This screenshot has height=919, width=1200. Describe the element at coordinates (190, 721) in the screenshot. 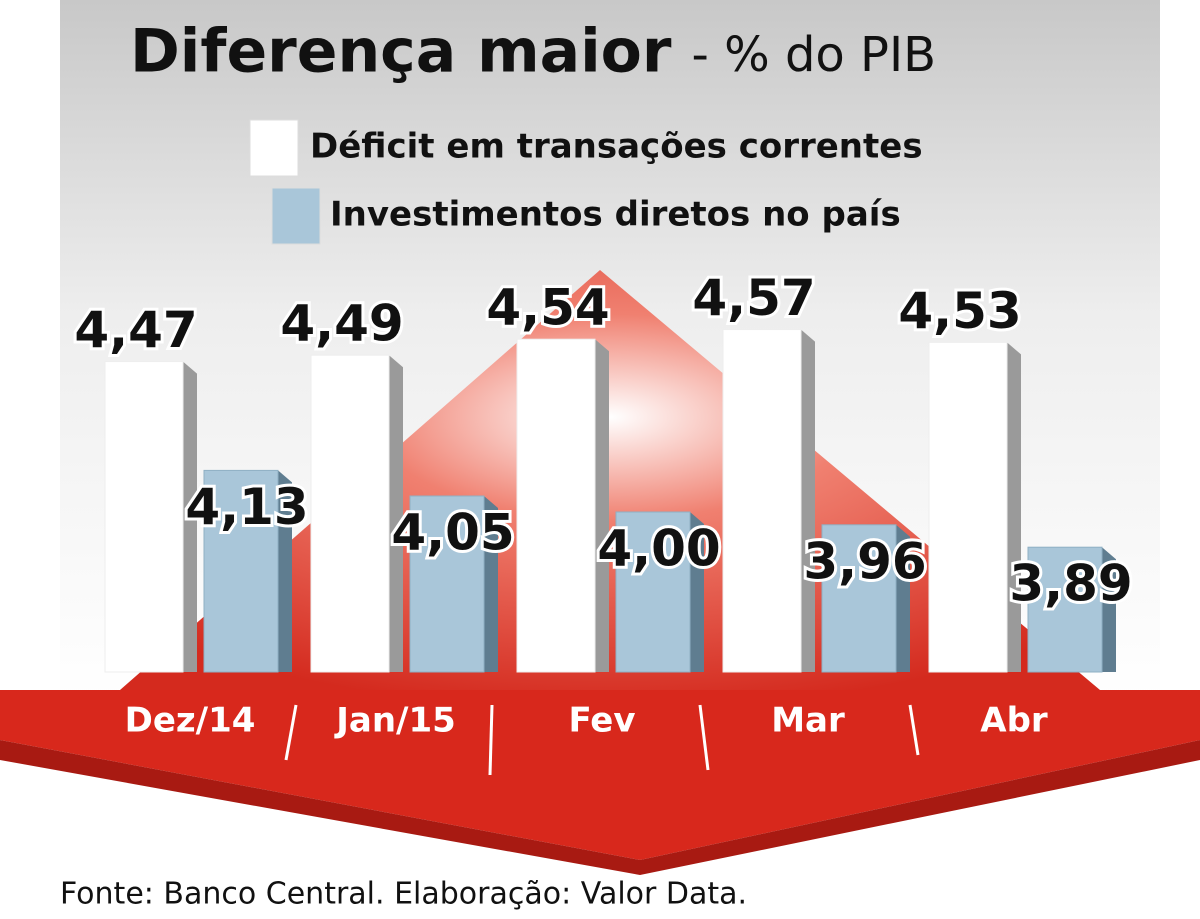

I see `x-tick-label: Dez/14` at that location.